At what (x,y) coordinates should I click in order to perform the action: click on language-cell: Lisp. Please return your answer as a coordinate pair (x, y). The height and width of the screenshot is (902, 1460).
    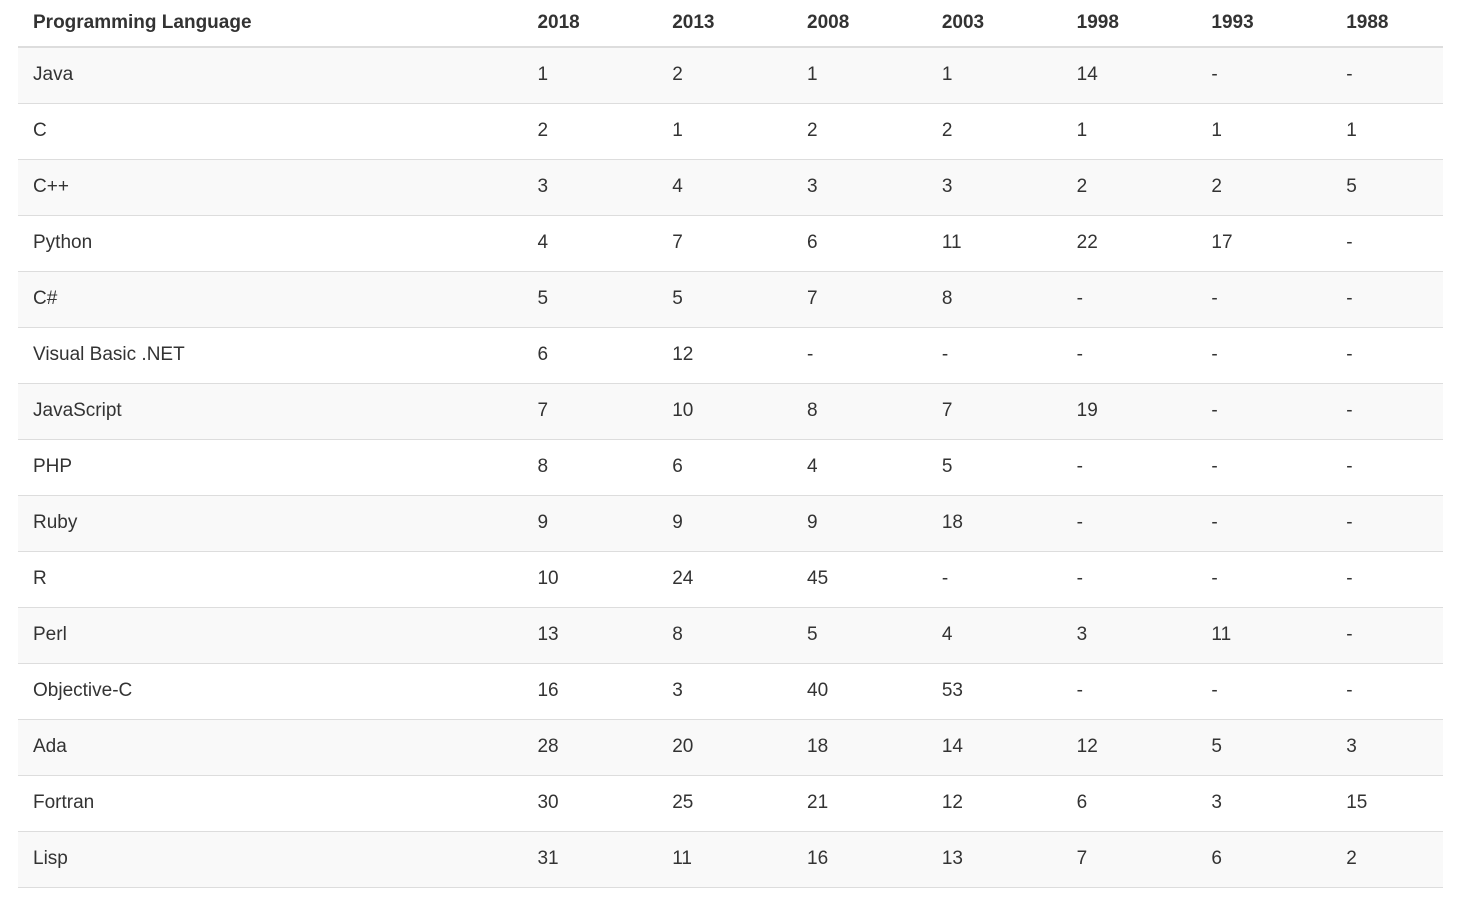
    Looking at the image, I should click on (270, 859).